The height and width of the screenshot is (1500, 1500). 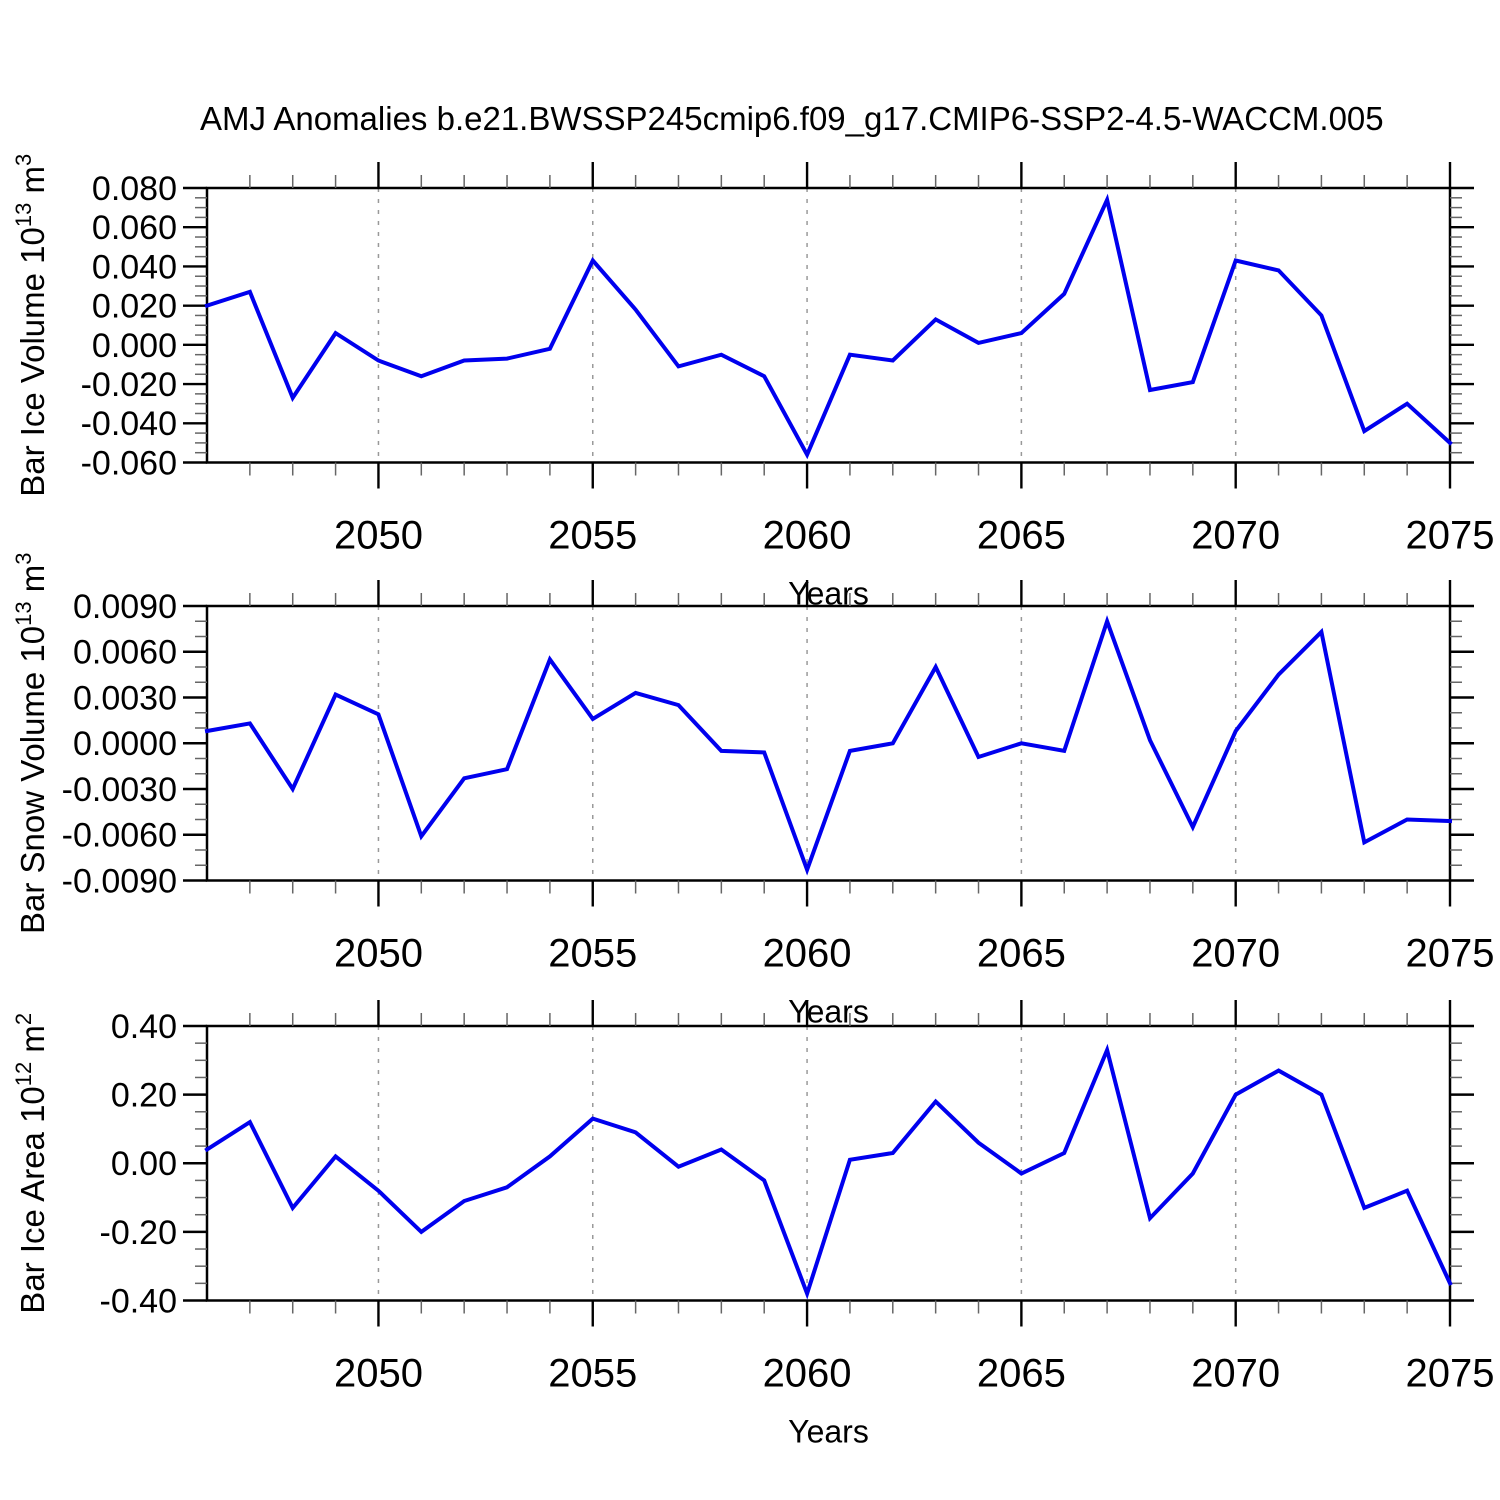 What do you see at coordinates (31, 1163) in the screenshot?
I see `y-axis-title: Bar Ice Area 1012 m2` at bounding box center [31, 1163].